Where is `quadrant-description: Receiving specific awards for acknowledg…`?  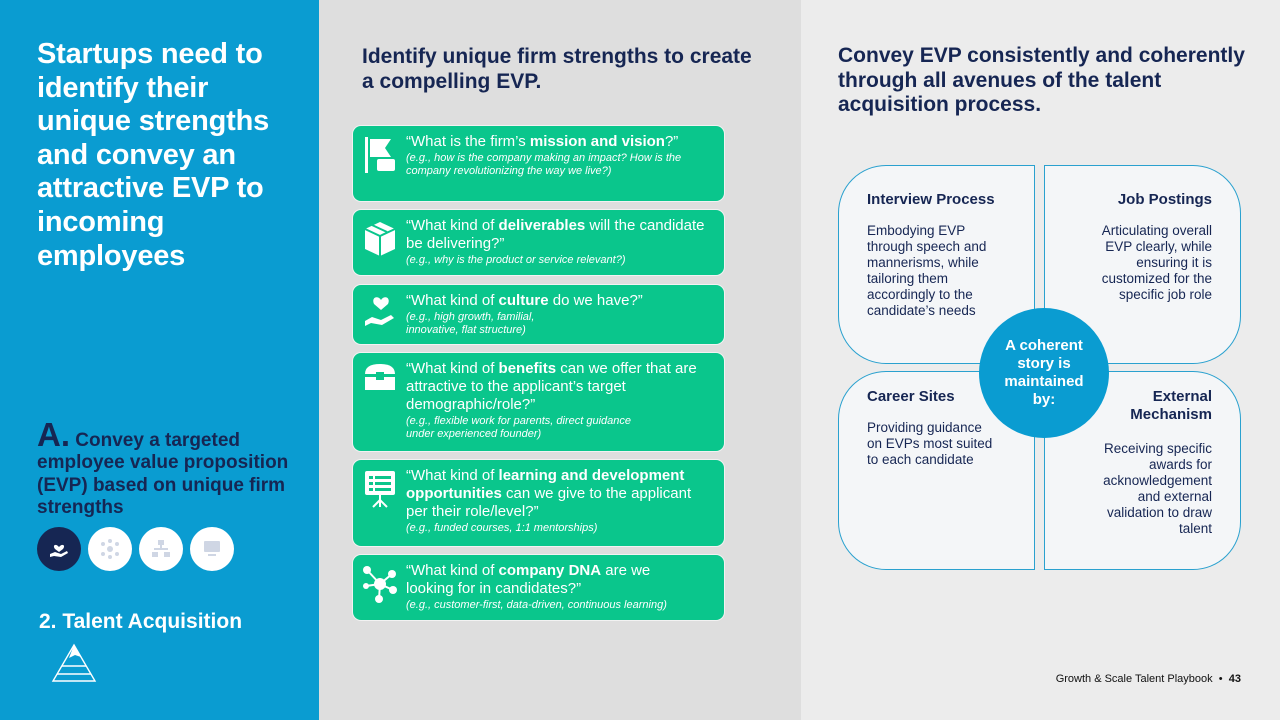
quadrant-description: Receiving specific awards for acknowledg… is located at coordinates (1157, 488).